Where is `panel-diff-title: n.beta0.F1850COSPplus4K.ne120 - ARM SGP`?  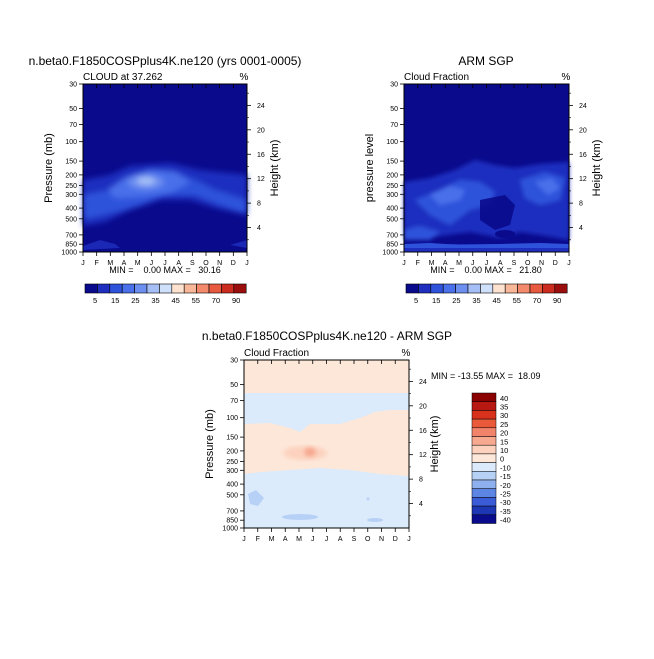
panel-diff-title: n.beta0.F1850COSPplus4K.ne120 - ARM SGP is located at coordinates (327, 336).